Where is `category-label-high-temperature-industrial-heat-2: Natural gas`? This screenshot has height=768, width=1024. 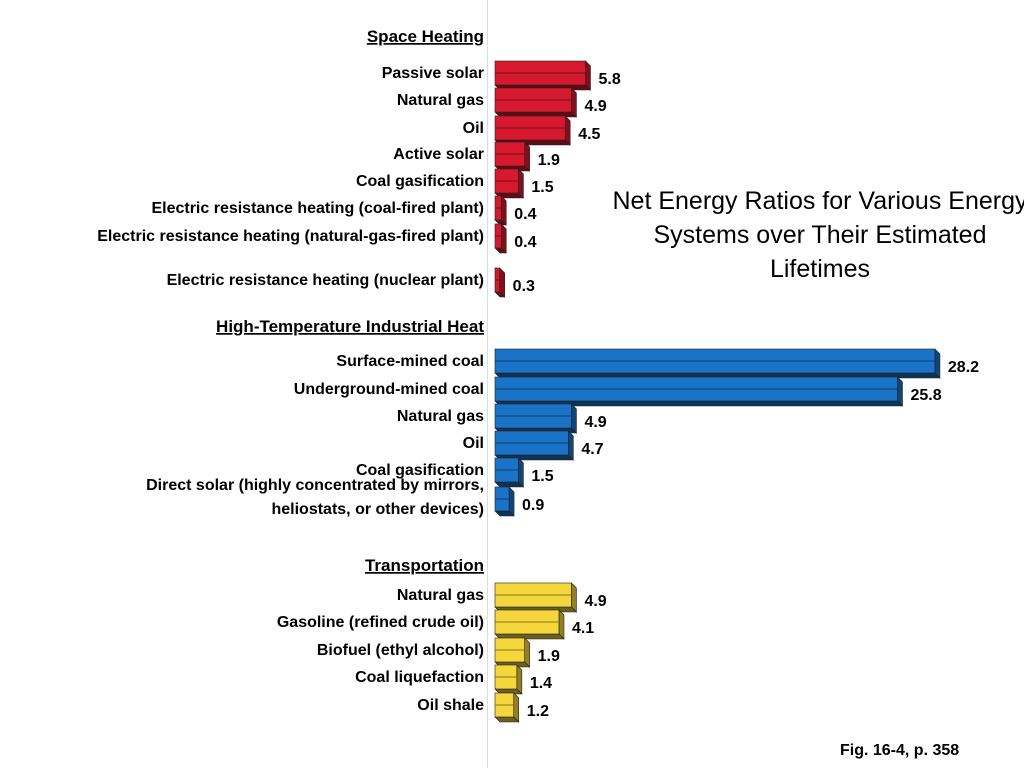
category-label-high-temperature-industrial-heat-2: Natural gas is located at coordinates (440, 416).